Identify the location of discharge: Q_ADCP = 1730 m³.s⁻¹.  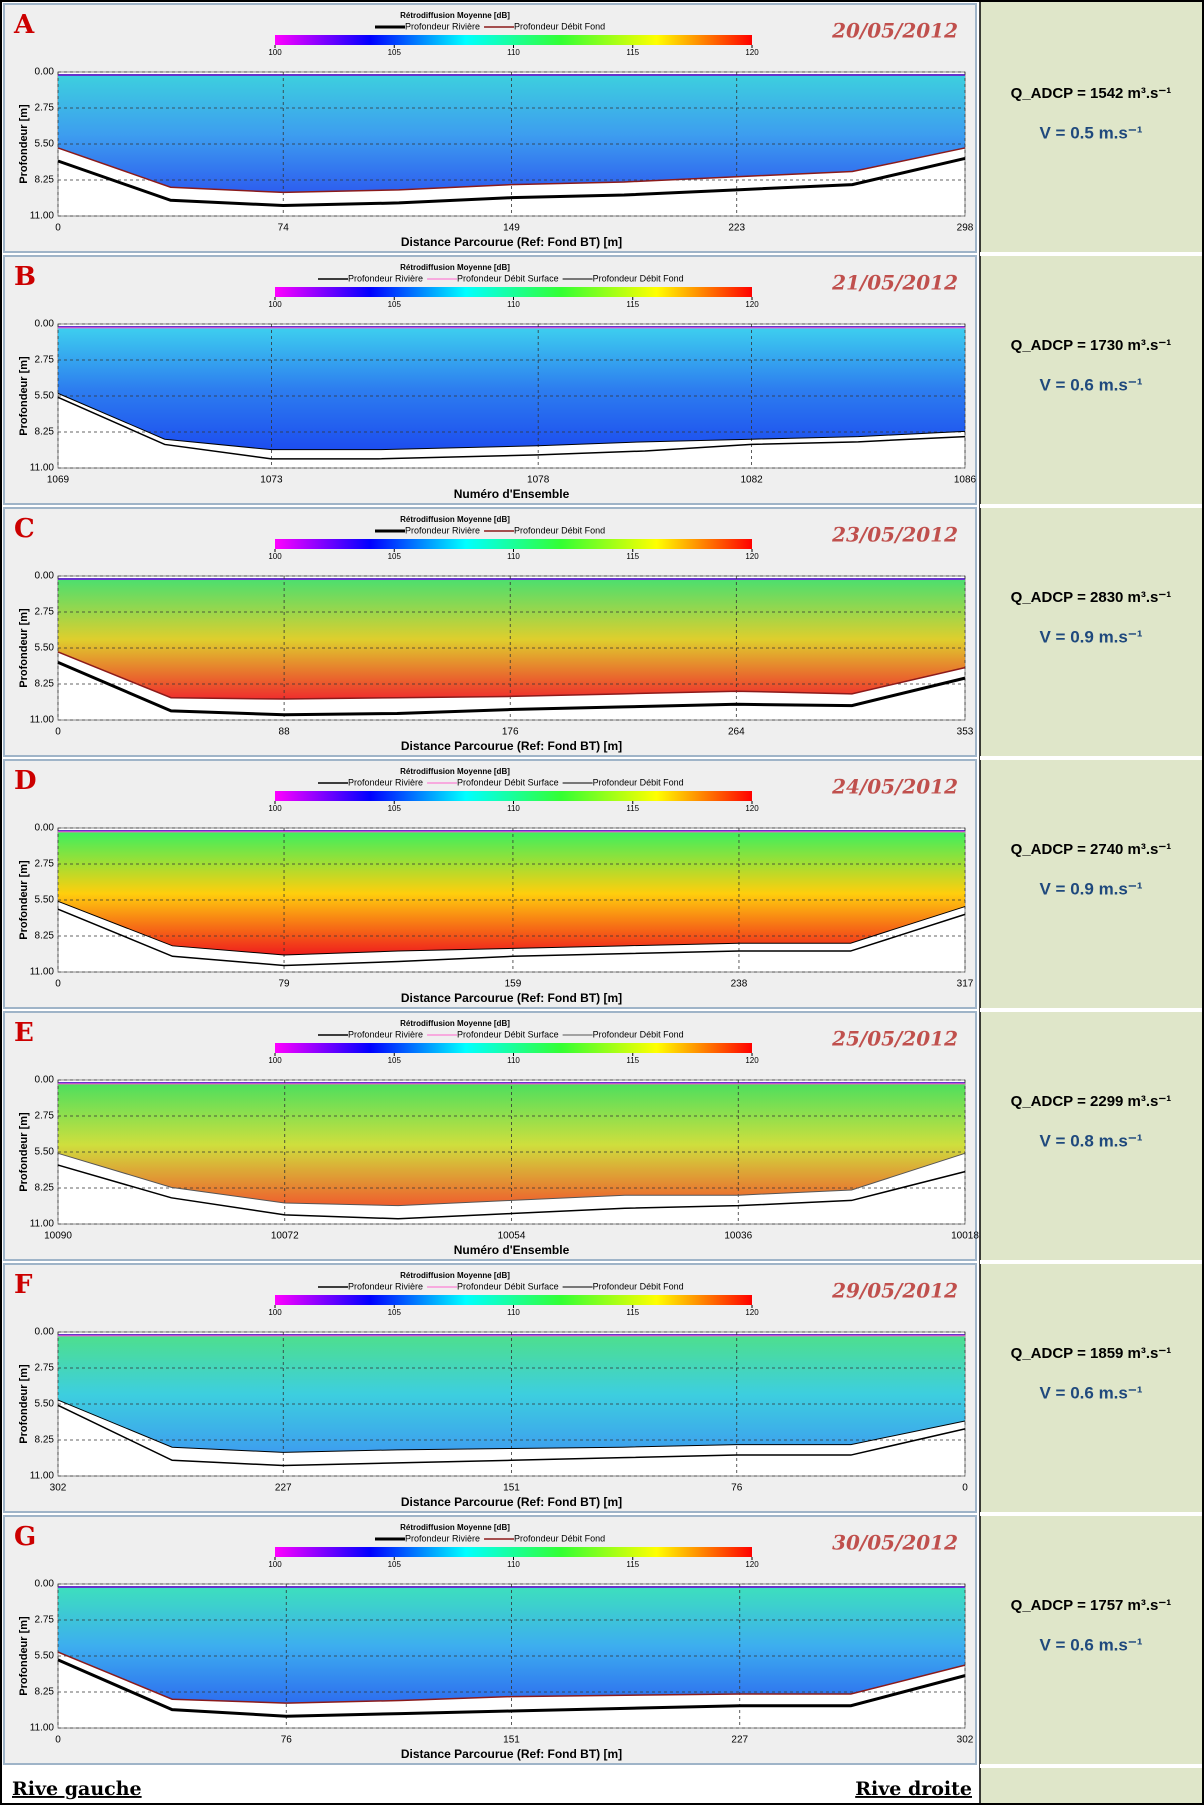
(1091, 345).